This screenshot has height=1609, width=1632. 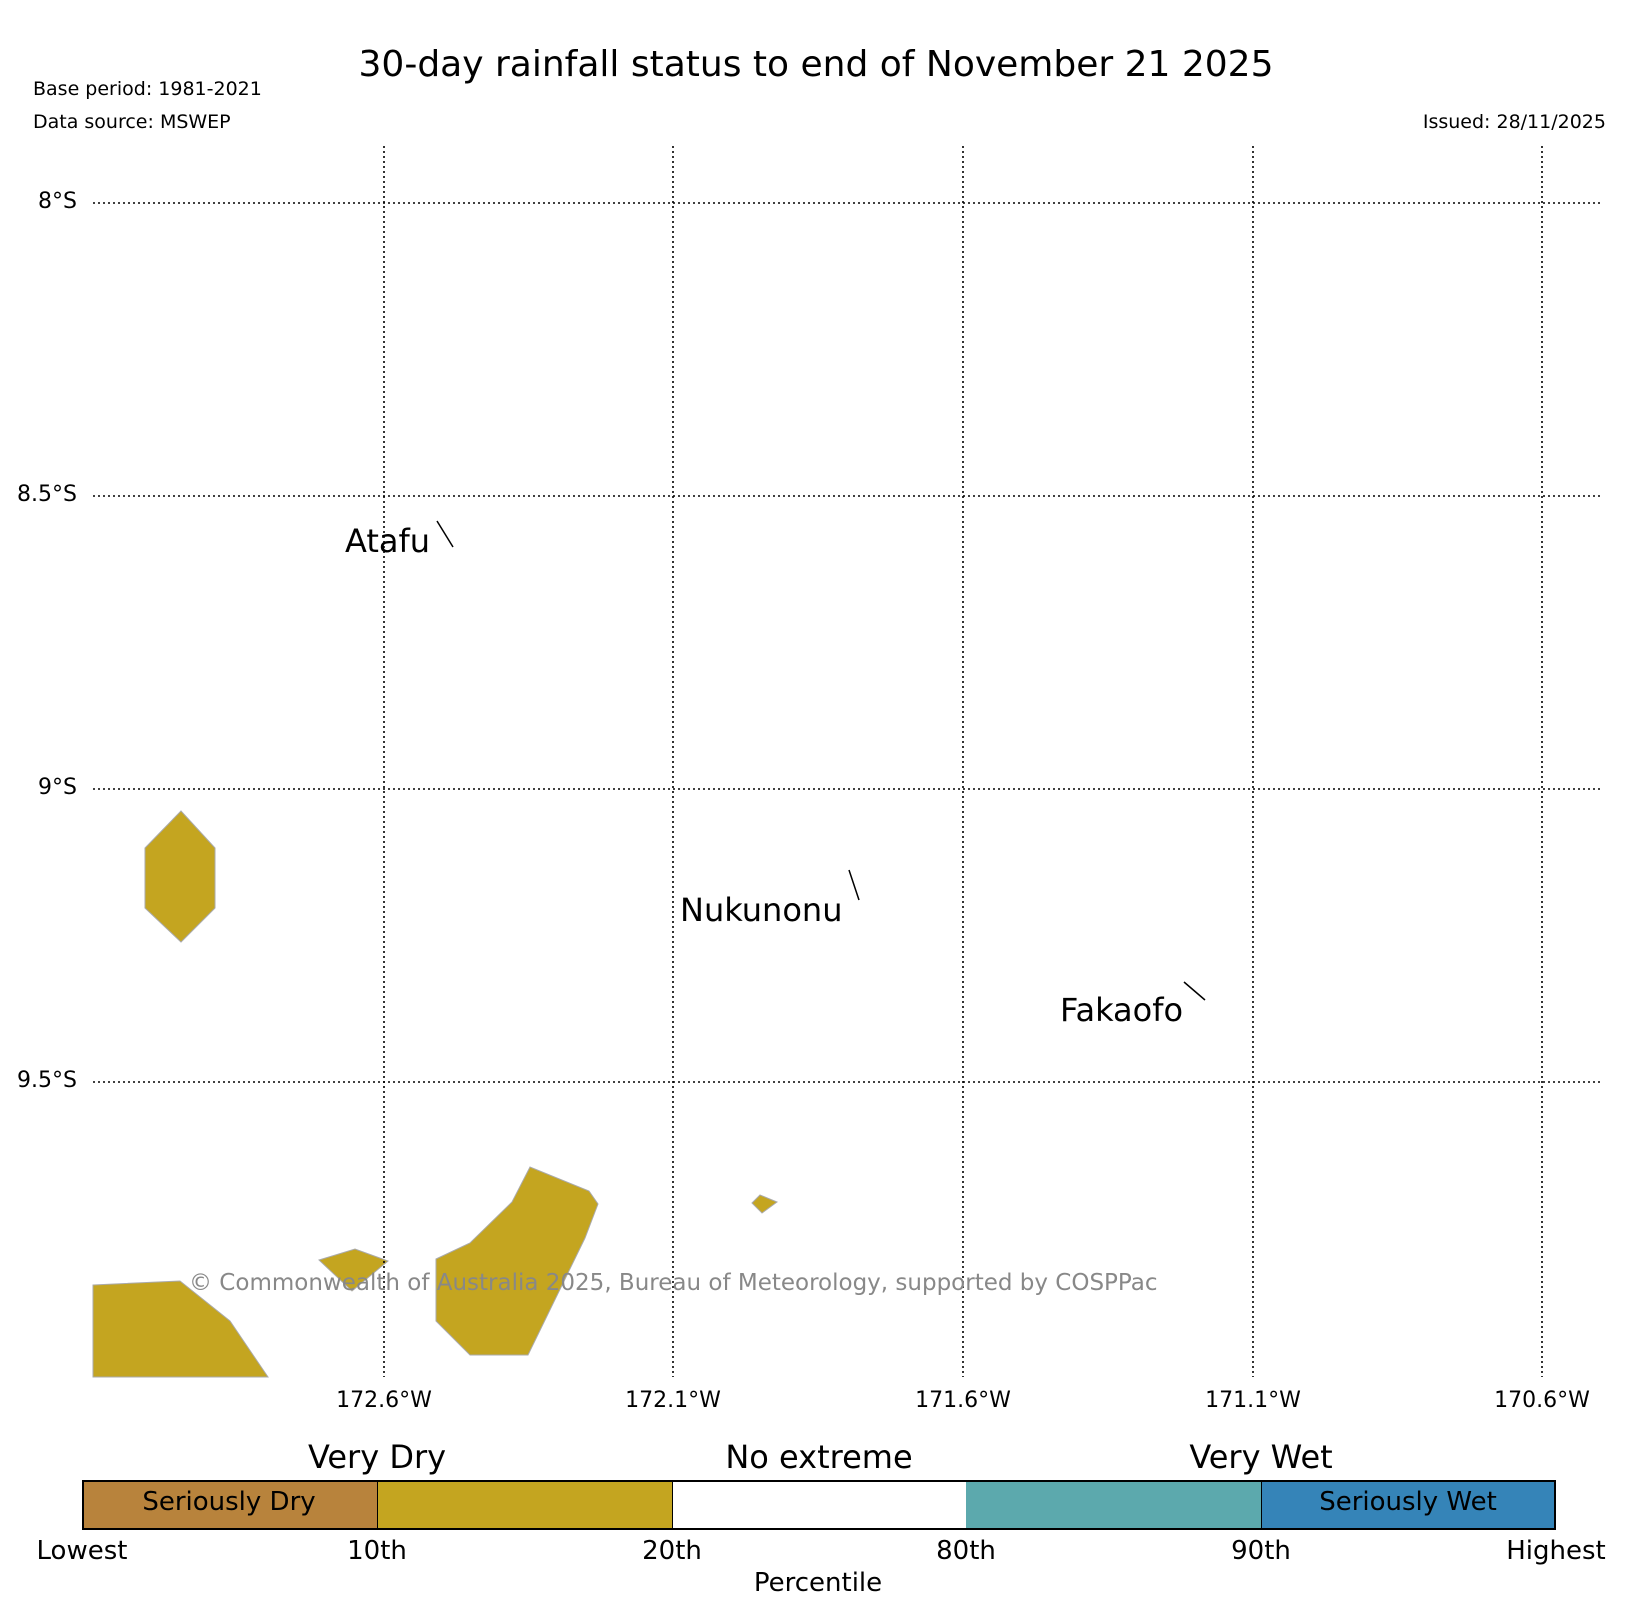 I want to click on lat-label-9-5s: 9.5°S, so click(x=47, y=1080).